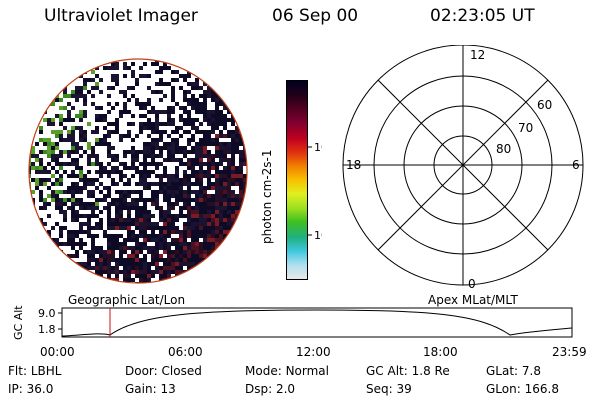 The height and width of the screenshot is (400, 600). I want to click on colorbar, so click(297, 180).